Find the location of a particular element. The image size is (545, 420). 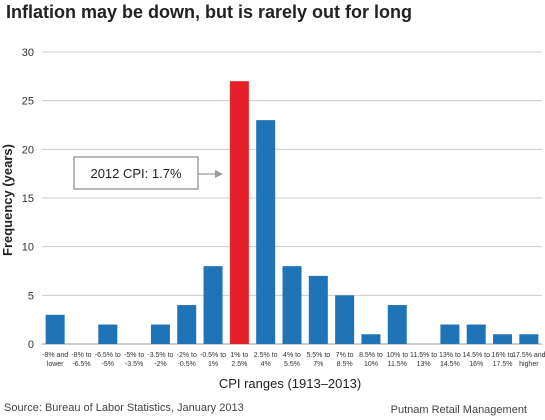

y-axis-ticks: 0 5 10 15 20 25 30 is located at coordinates (28, 199).